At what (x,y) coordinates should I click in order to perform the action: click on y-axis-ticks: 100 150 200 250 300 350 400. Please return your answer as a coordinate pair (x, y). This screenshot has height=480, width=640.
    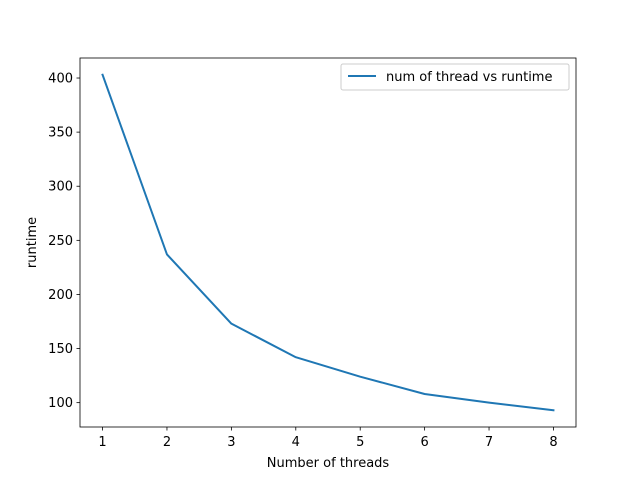
    Looking at the image, I should click on (64, 241).